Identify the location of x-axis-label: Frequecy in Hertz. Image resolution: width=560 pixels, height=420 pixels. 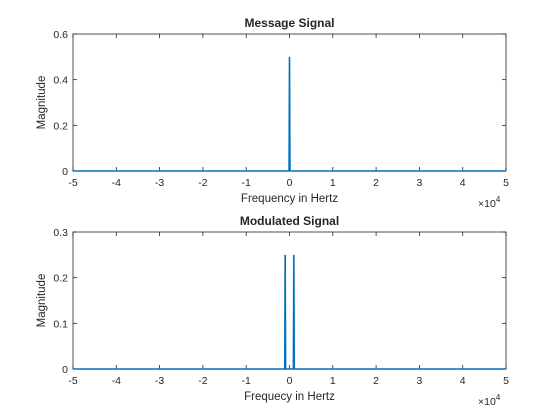
(289, 397).